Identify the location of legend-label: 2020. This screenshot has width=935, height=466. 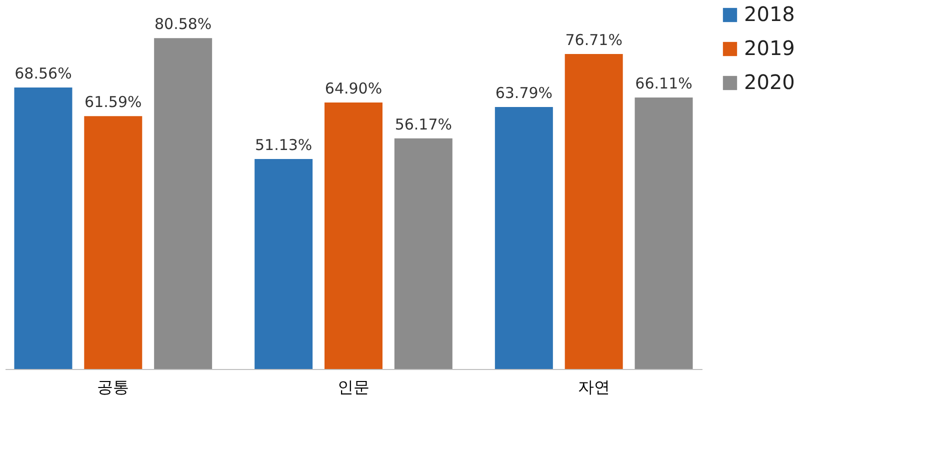
(769, 82).